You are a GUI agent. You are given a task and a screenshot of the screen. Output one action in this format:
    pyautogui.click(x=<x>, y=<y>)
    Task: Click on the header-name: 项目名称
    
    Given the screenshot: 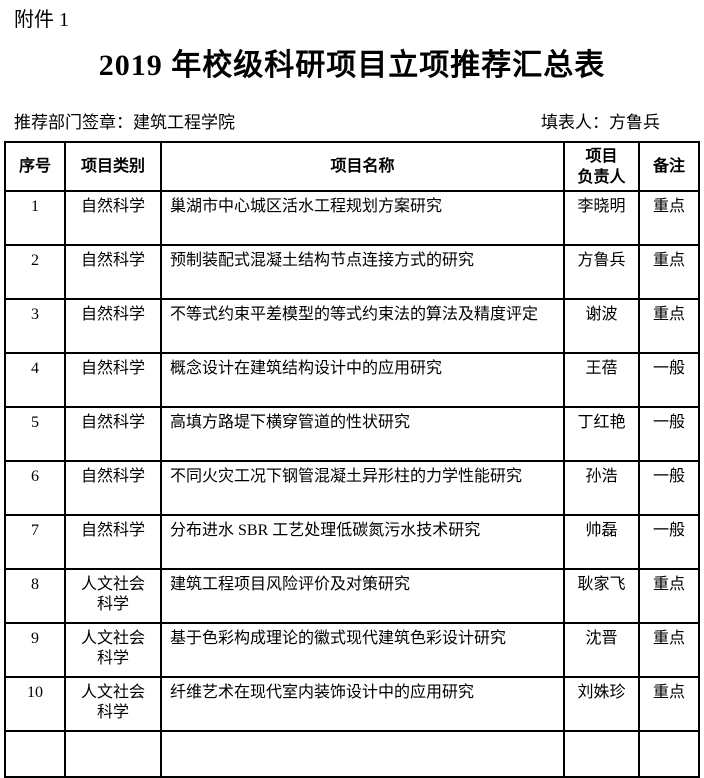 What is the action you would take?
    pyautogui.click(x=362, y=166)
    